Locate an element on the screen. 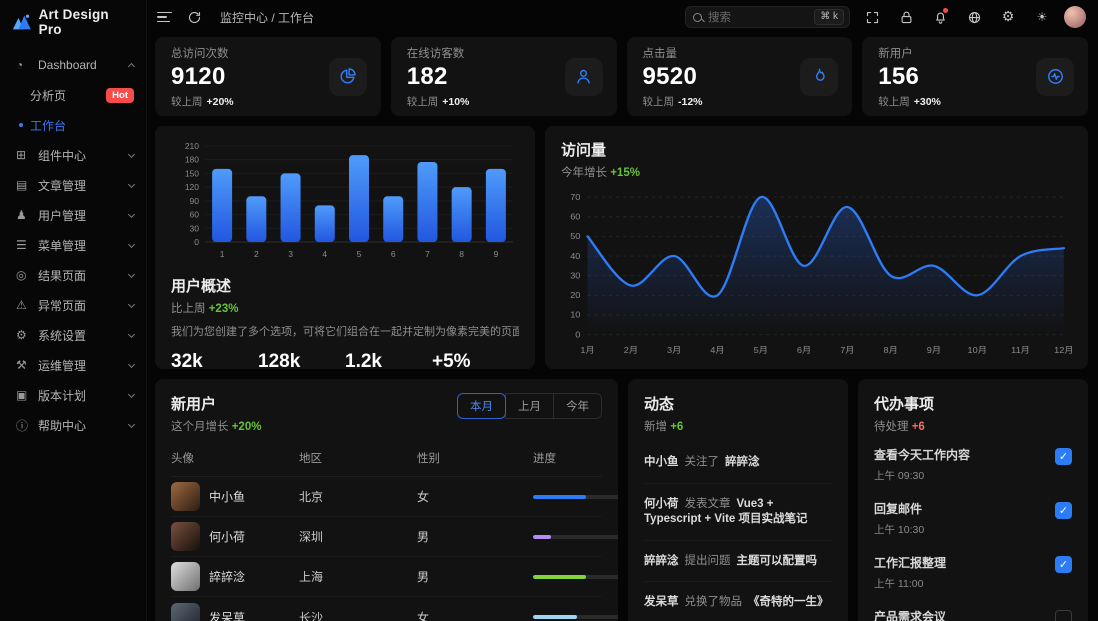 The width and height of the screenshot is (1098, 621). checkbox-unchecked is located at coordinates (1063, 615).